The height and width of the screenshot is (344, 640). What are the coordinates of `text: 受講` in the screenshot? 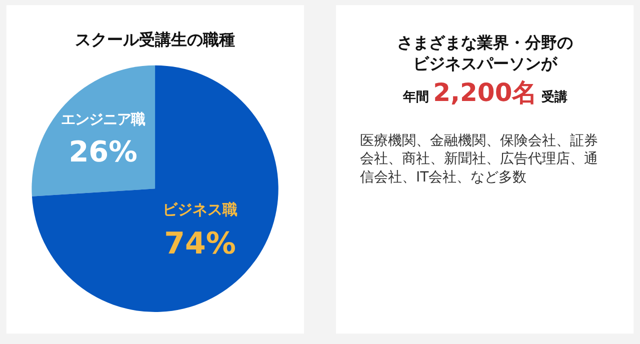 It's located at (554, 97).